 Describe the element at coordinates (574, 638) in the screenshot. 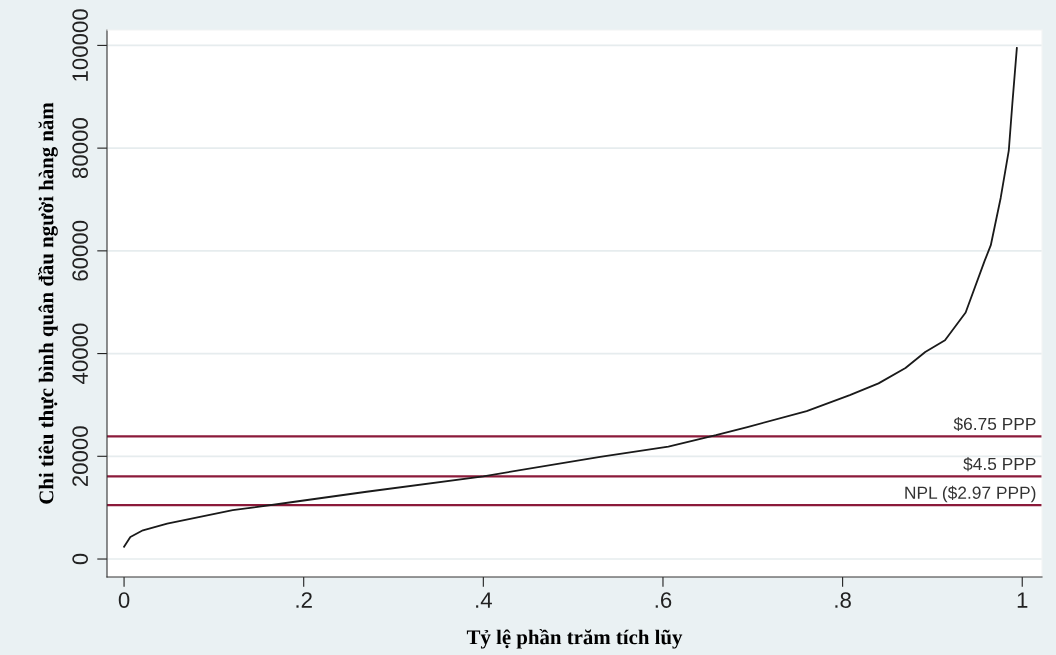

I see `x-axis-title: Tỷ lệ phần trăm tích lũy` at that location.